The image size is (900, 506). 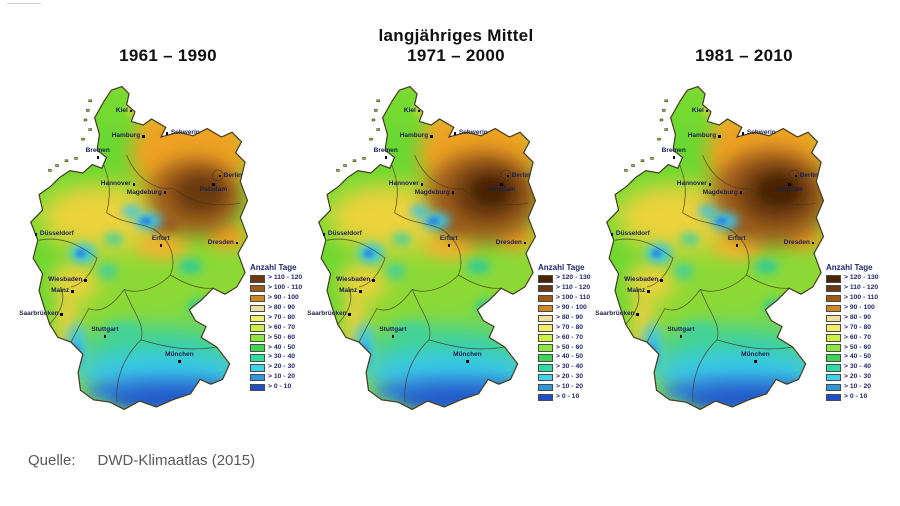 I want to click on panel-period-title-1: 1961 – 1990, so click(x=168, y=55).